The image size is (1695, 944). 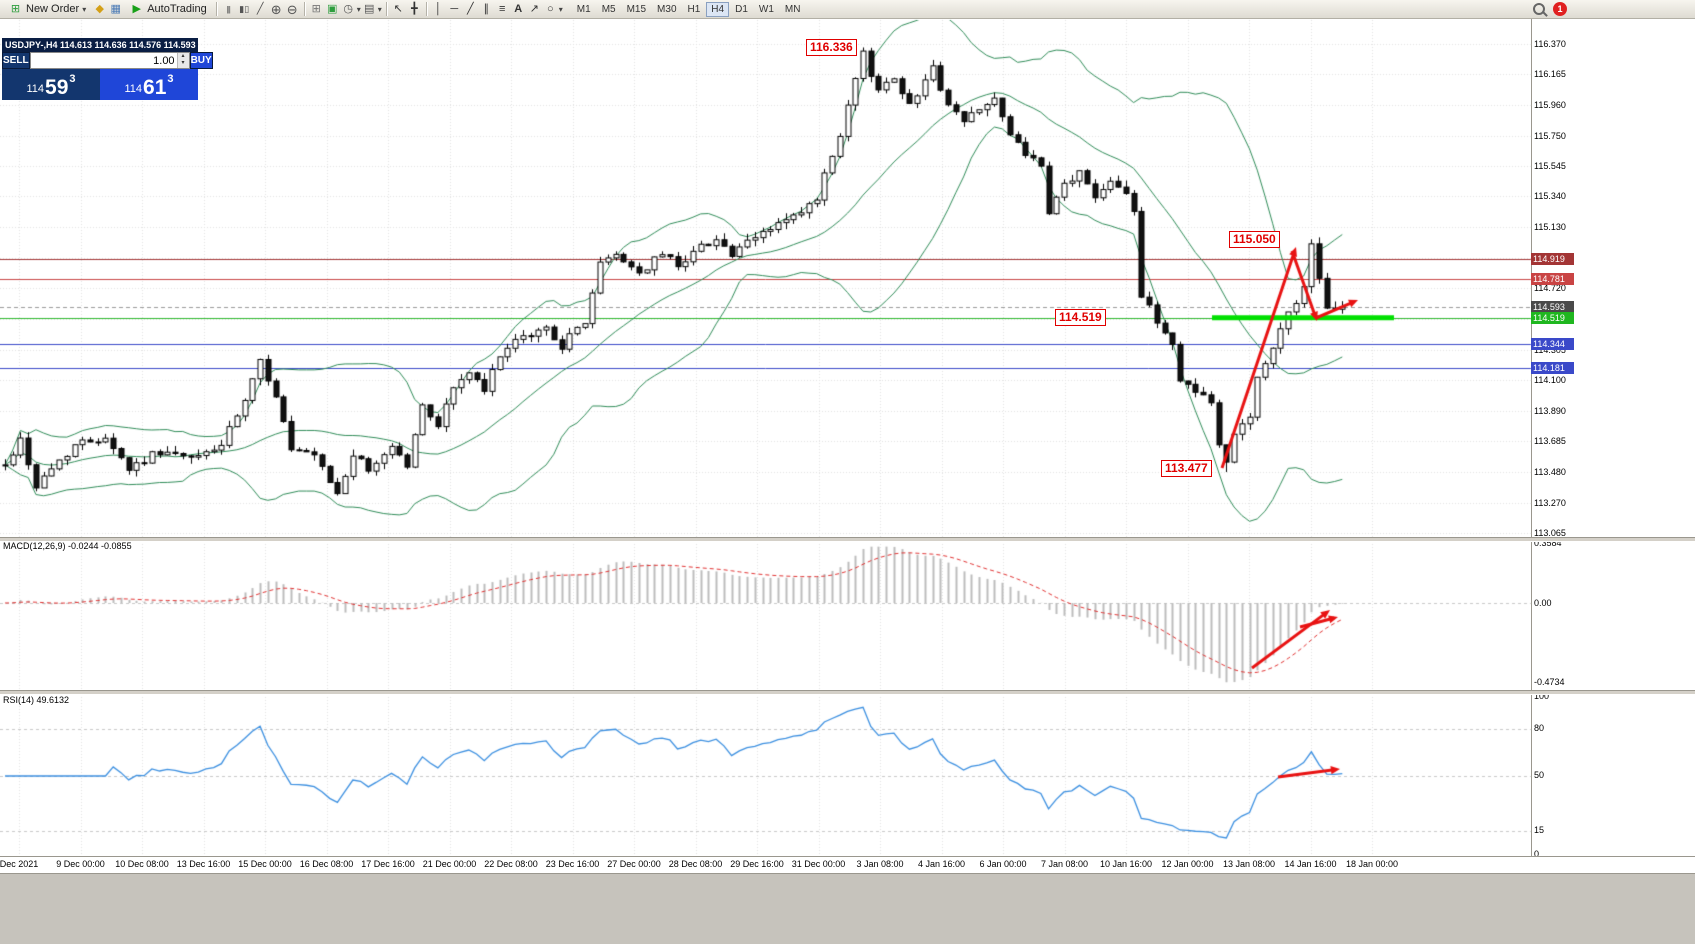 I want to click on price-badge: 114.344, so click(x=1552, y=343).